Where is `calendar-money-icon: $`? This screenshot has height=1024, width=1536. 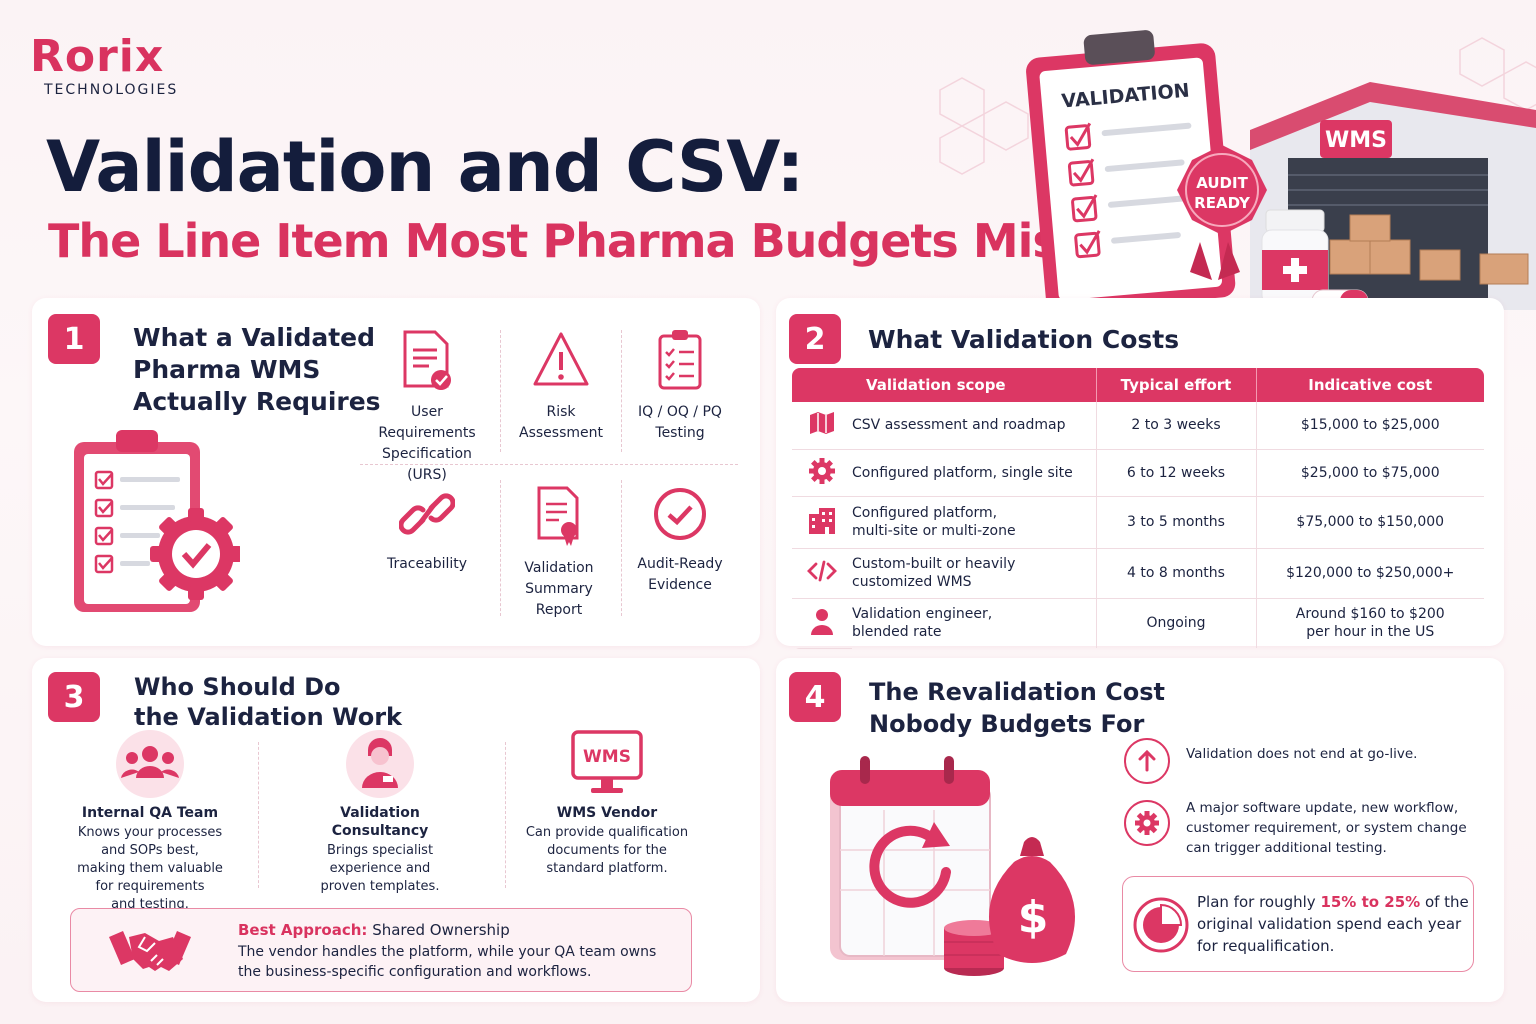 calendar-money-icon: $ is located at coordinates (952, 866).